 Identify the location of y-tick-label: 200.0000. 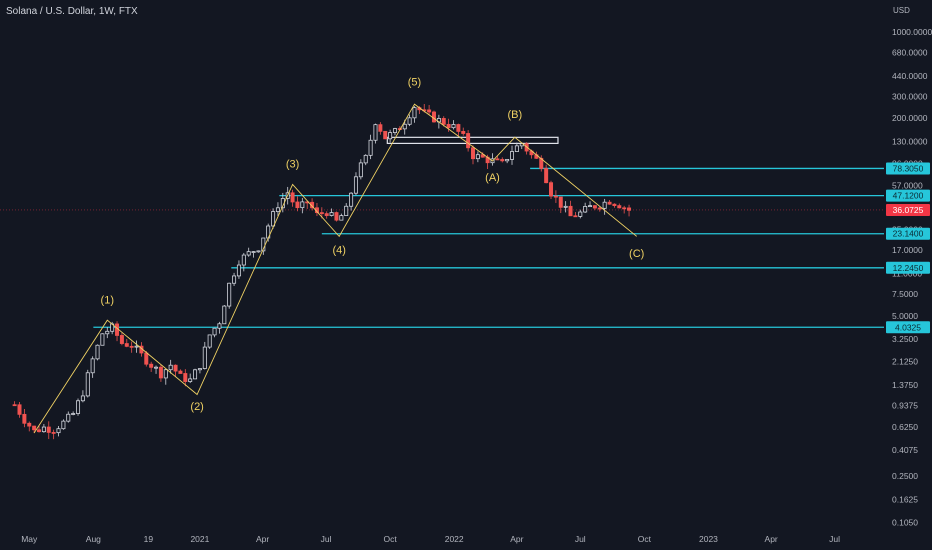
(910, 118).